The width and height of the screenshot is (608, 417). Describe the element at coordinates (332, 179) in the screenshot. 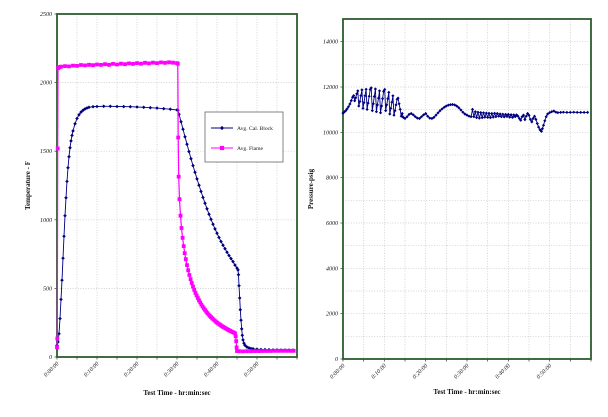

I see `svg-text: 8000` at that location.